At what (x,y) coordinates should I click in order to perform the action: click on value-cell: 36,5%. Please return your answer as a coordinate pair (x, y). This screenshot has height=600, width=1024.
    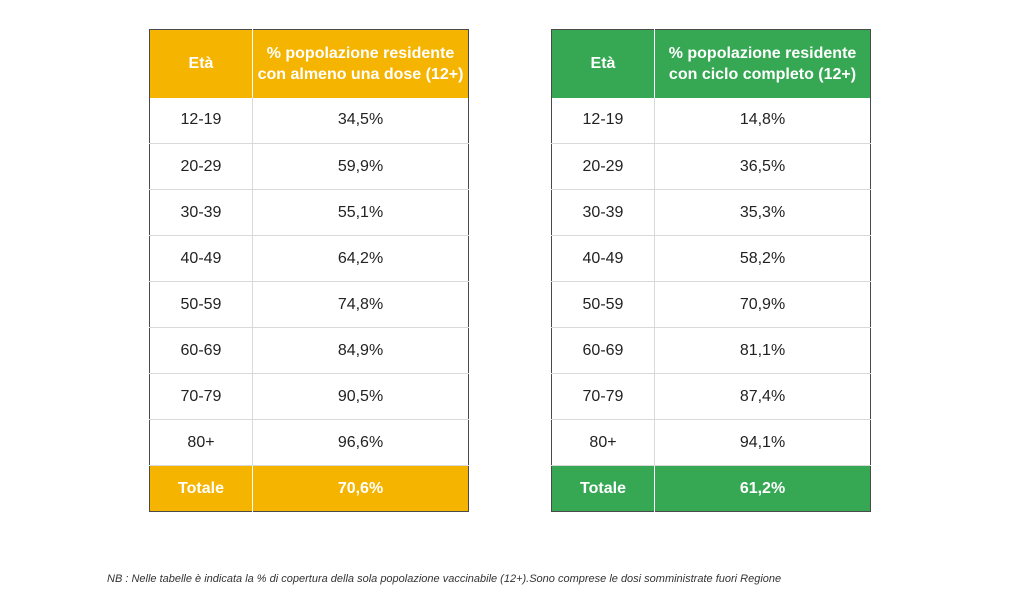
    Looking at the image, I should click on (762, 166).